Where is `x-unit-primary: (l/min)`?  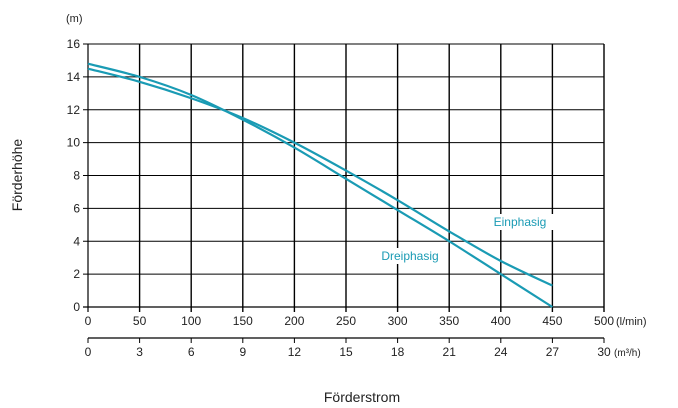 x-unit-primary: (l/min) is located at coordinates (631, 322).